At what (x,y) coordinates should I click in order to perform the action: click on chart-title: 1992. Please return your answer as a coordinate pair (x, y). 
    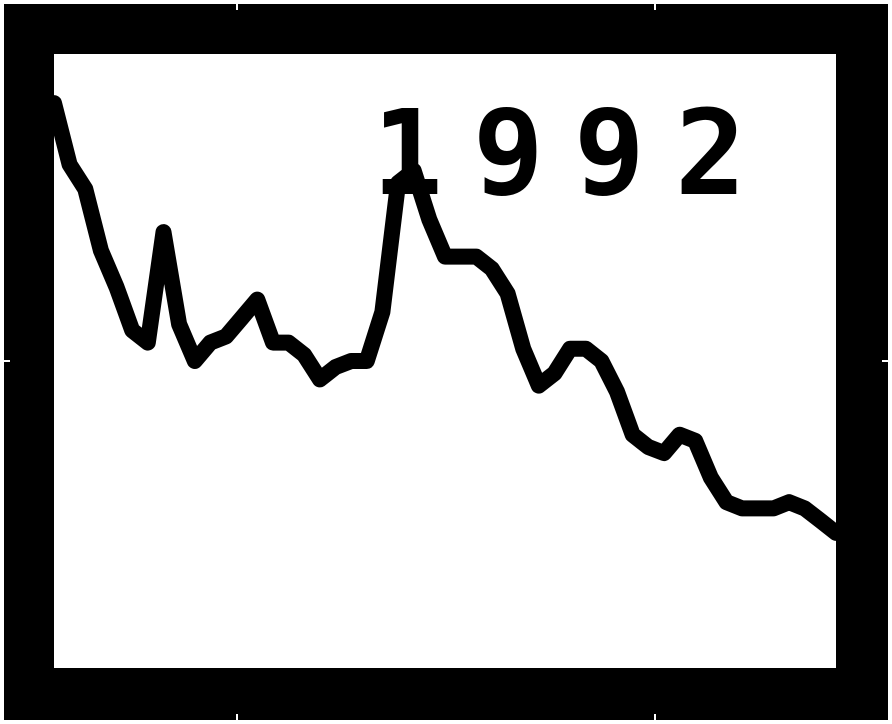
    Looking at the image, I should click on (573, 153).